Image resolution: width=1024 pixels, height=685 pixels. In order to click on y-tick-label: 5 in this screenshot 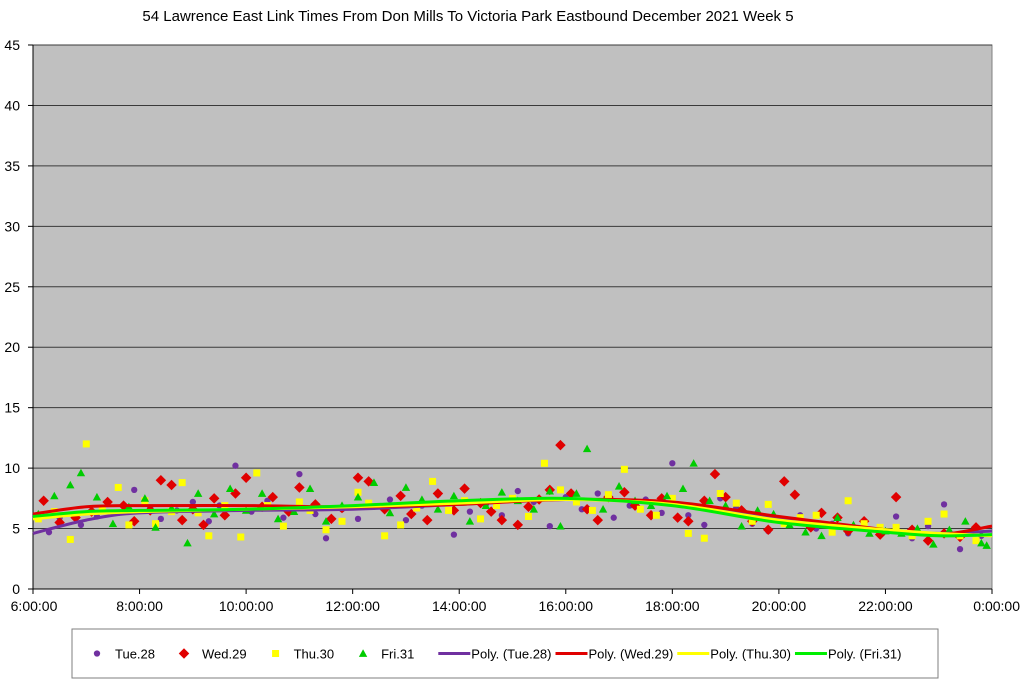, I will do `click(16, 529)`.